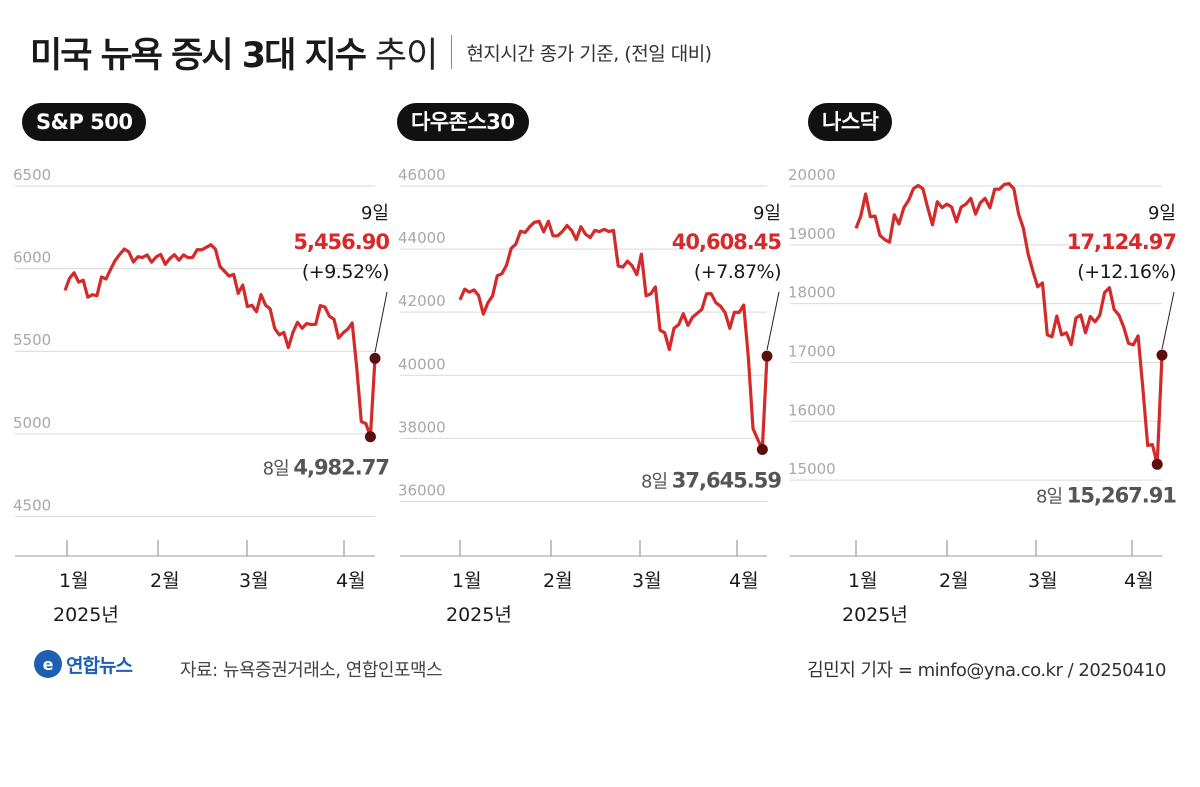 The width and height of the screenshot is (1200, 787). I want to click on y-tick-label: 16000, so click(812, 410).